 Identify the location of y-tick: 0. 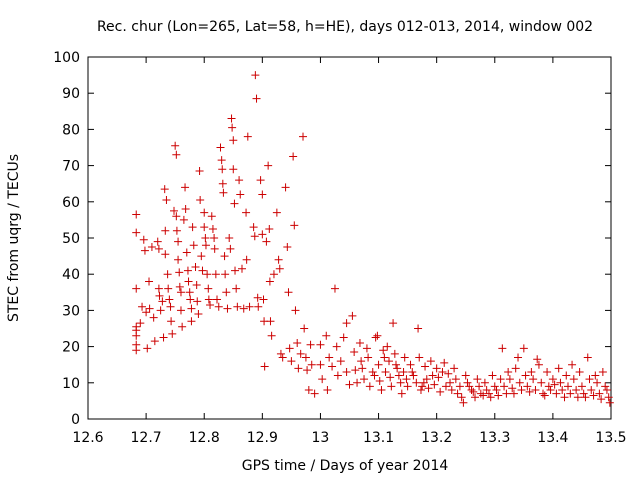
(341, 420).